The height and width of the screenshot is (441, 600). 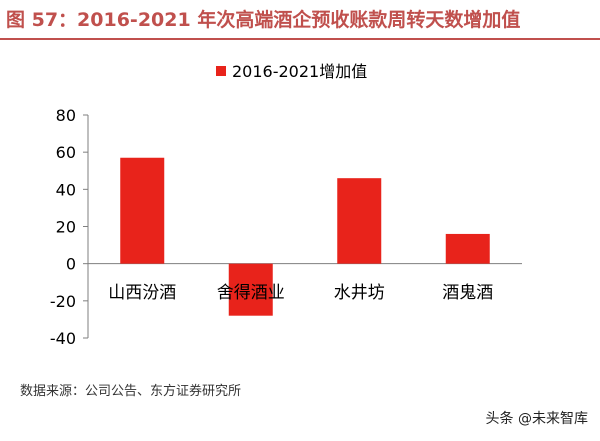 What do you see at coordinates (66, 227) in the screenshot?
I see `y-tick-label: 20` at bounding box center [66, 227].